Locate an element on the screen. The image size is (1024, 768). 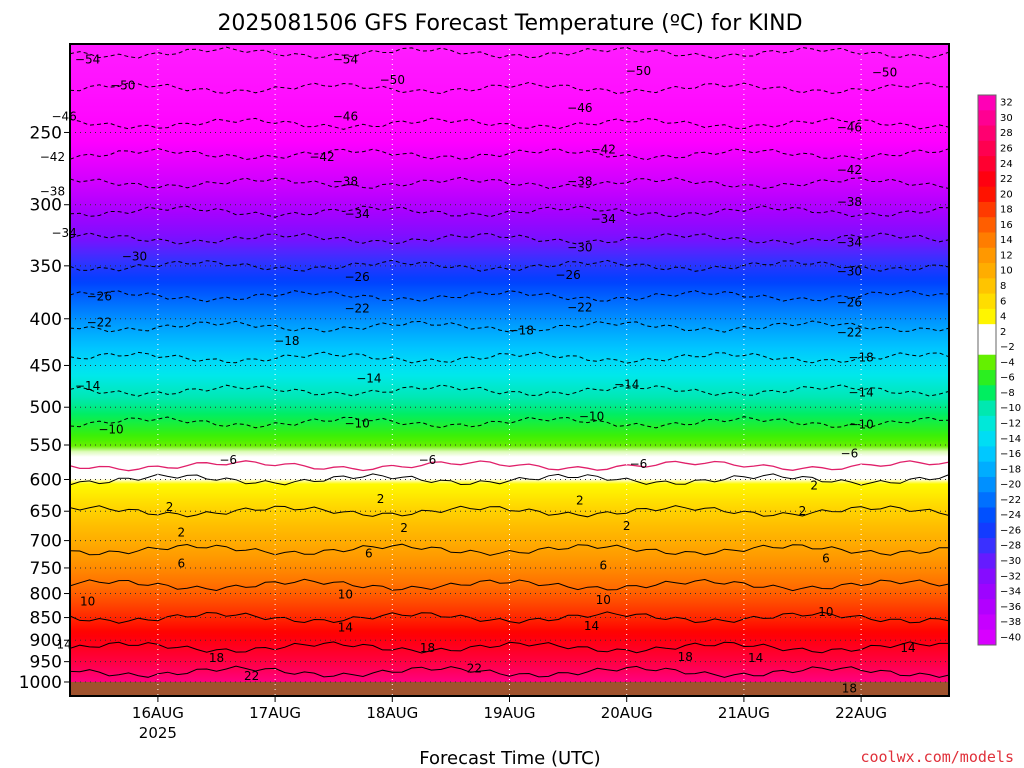
contour-label: −50 is located at coordinates (638, 71).